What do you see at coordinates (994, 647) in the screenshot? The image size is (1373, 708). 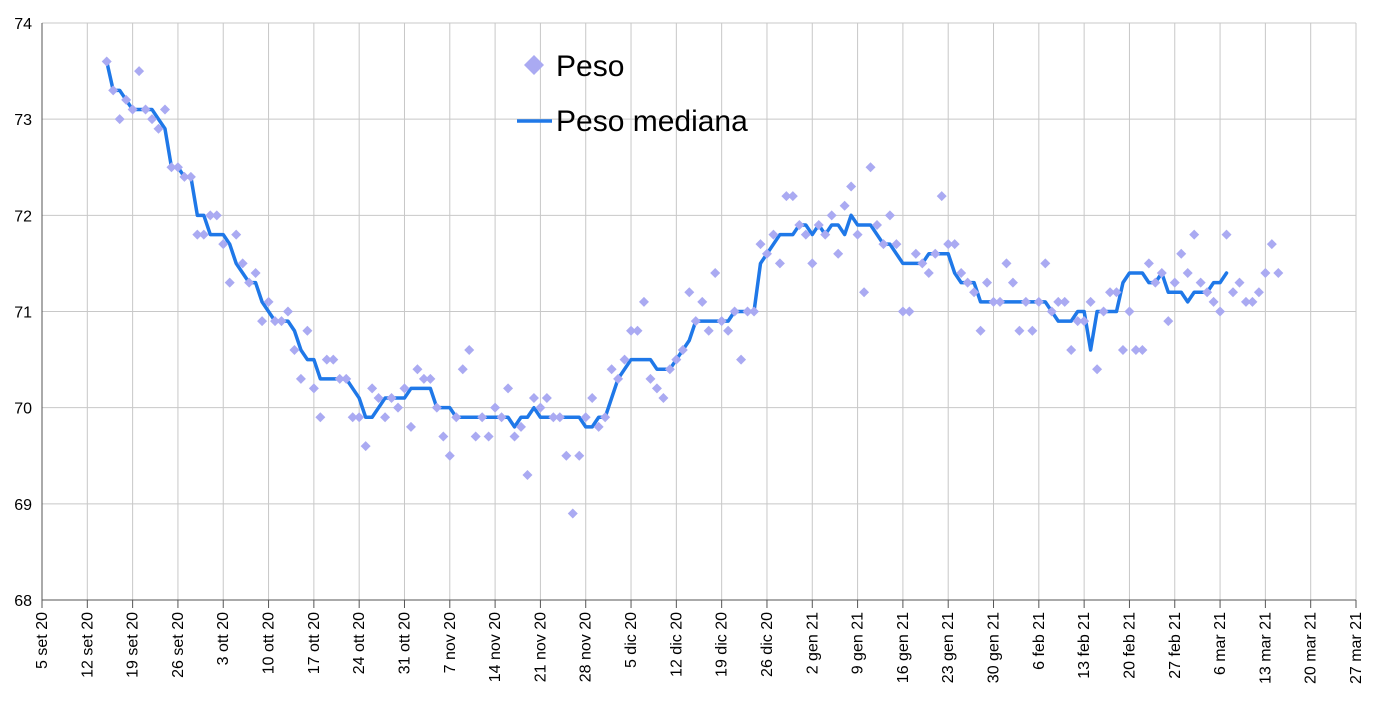 I see `x-tick-label: 30 gen 21` at bounding box center [994, 647].